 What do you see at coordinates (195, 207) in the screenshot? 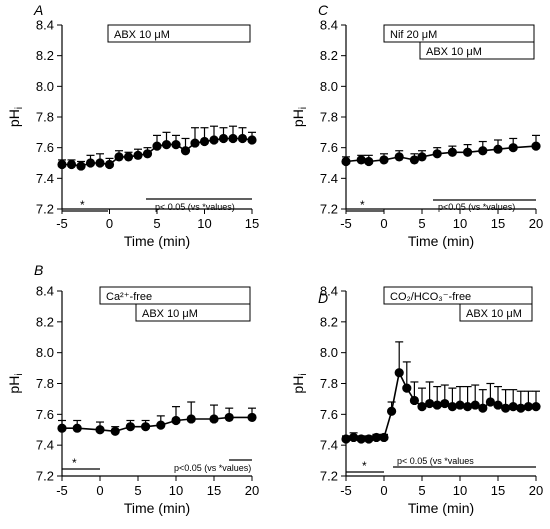
I see `significance-label: p< 0.05 (vs *values)` at bounding box center [195, 207].